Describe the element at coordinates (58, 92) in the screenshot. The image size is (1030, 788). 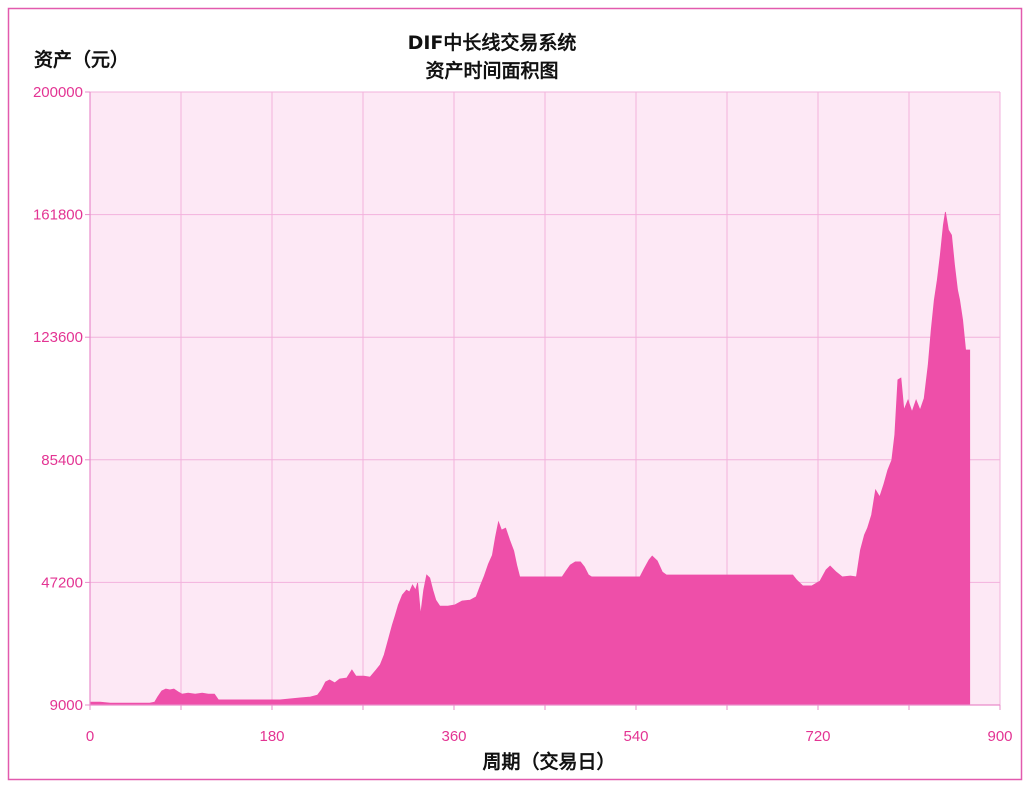
I see `y-tick-label: 200000` at that location.